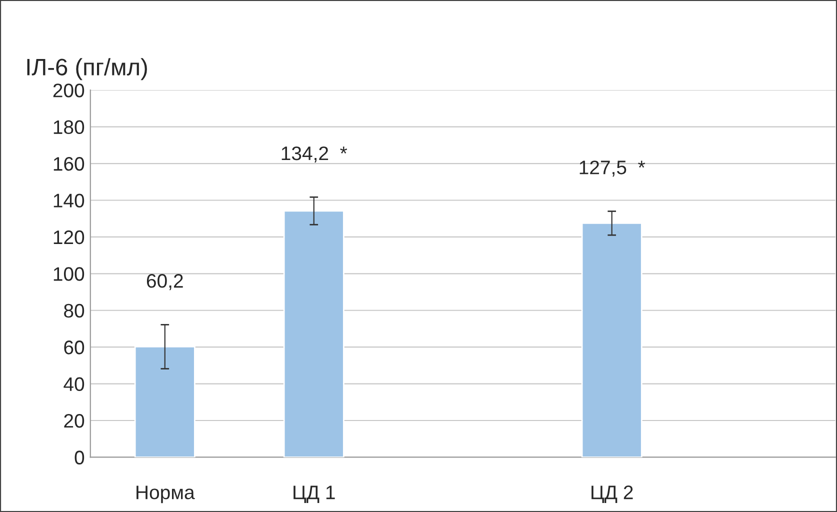 This screenshot has width=837, height=512. Describe the element at coordinates (74, 384) in the screenshot. I see `y-tick-label: 40` at that location.